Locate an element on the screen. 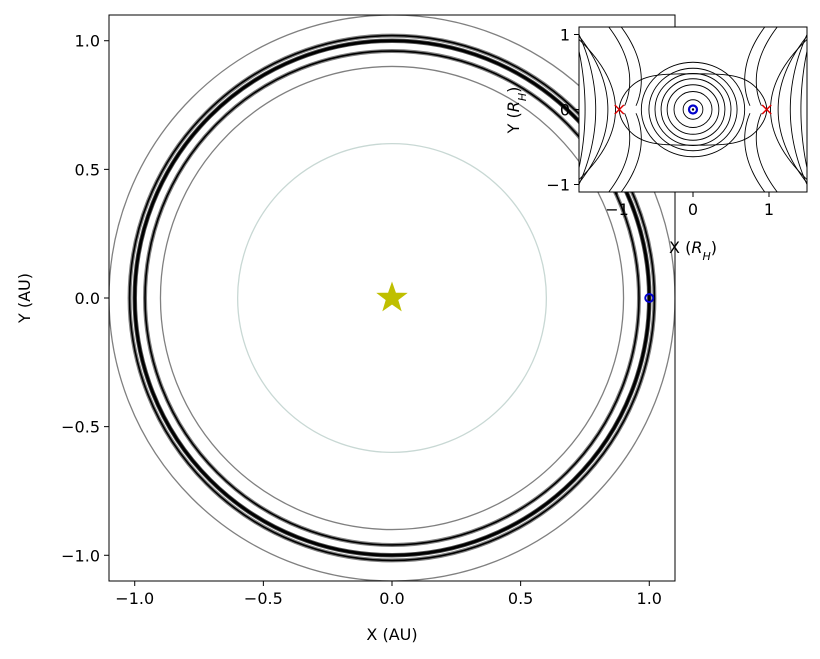 The width and height of the screenshot is (820, 659). y-tick-label: 0.0 is located at coordinates (87, 298).